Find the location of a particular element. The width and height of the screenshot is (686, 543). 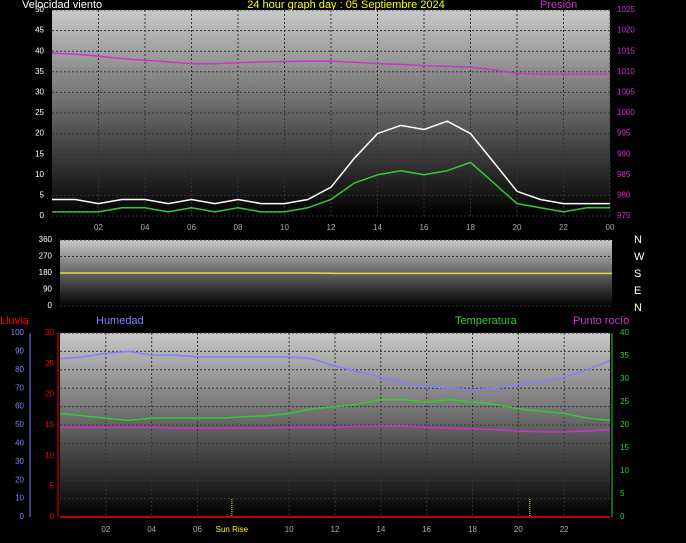

y-tick-label: 270 is located at coordinates (46, 256).